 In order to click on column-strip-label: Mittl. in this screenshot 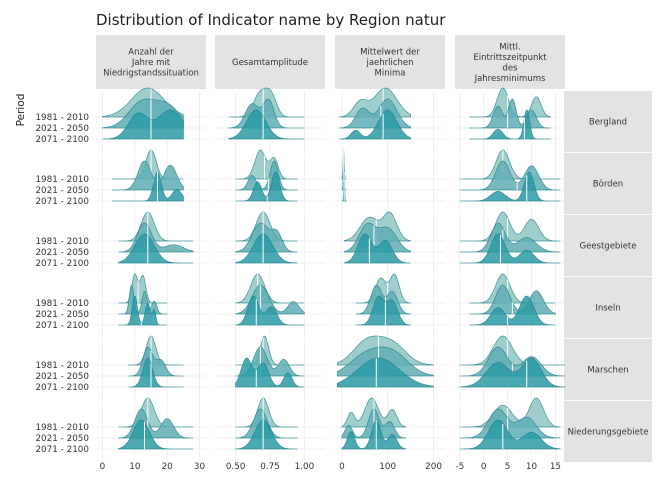, I will do `click(509, 47)`.